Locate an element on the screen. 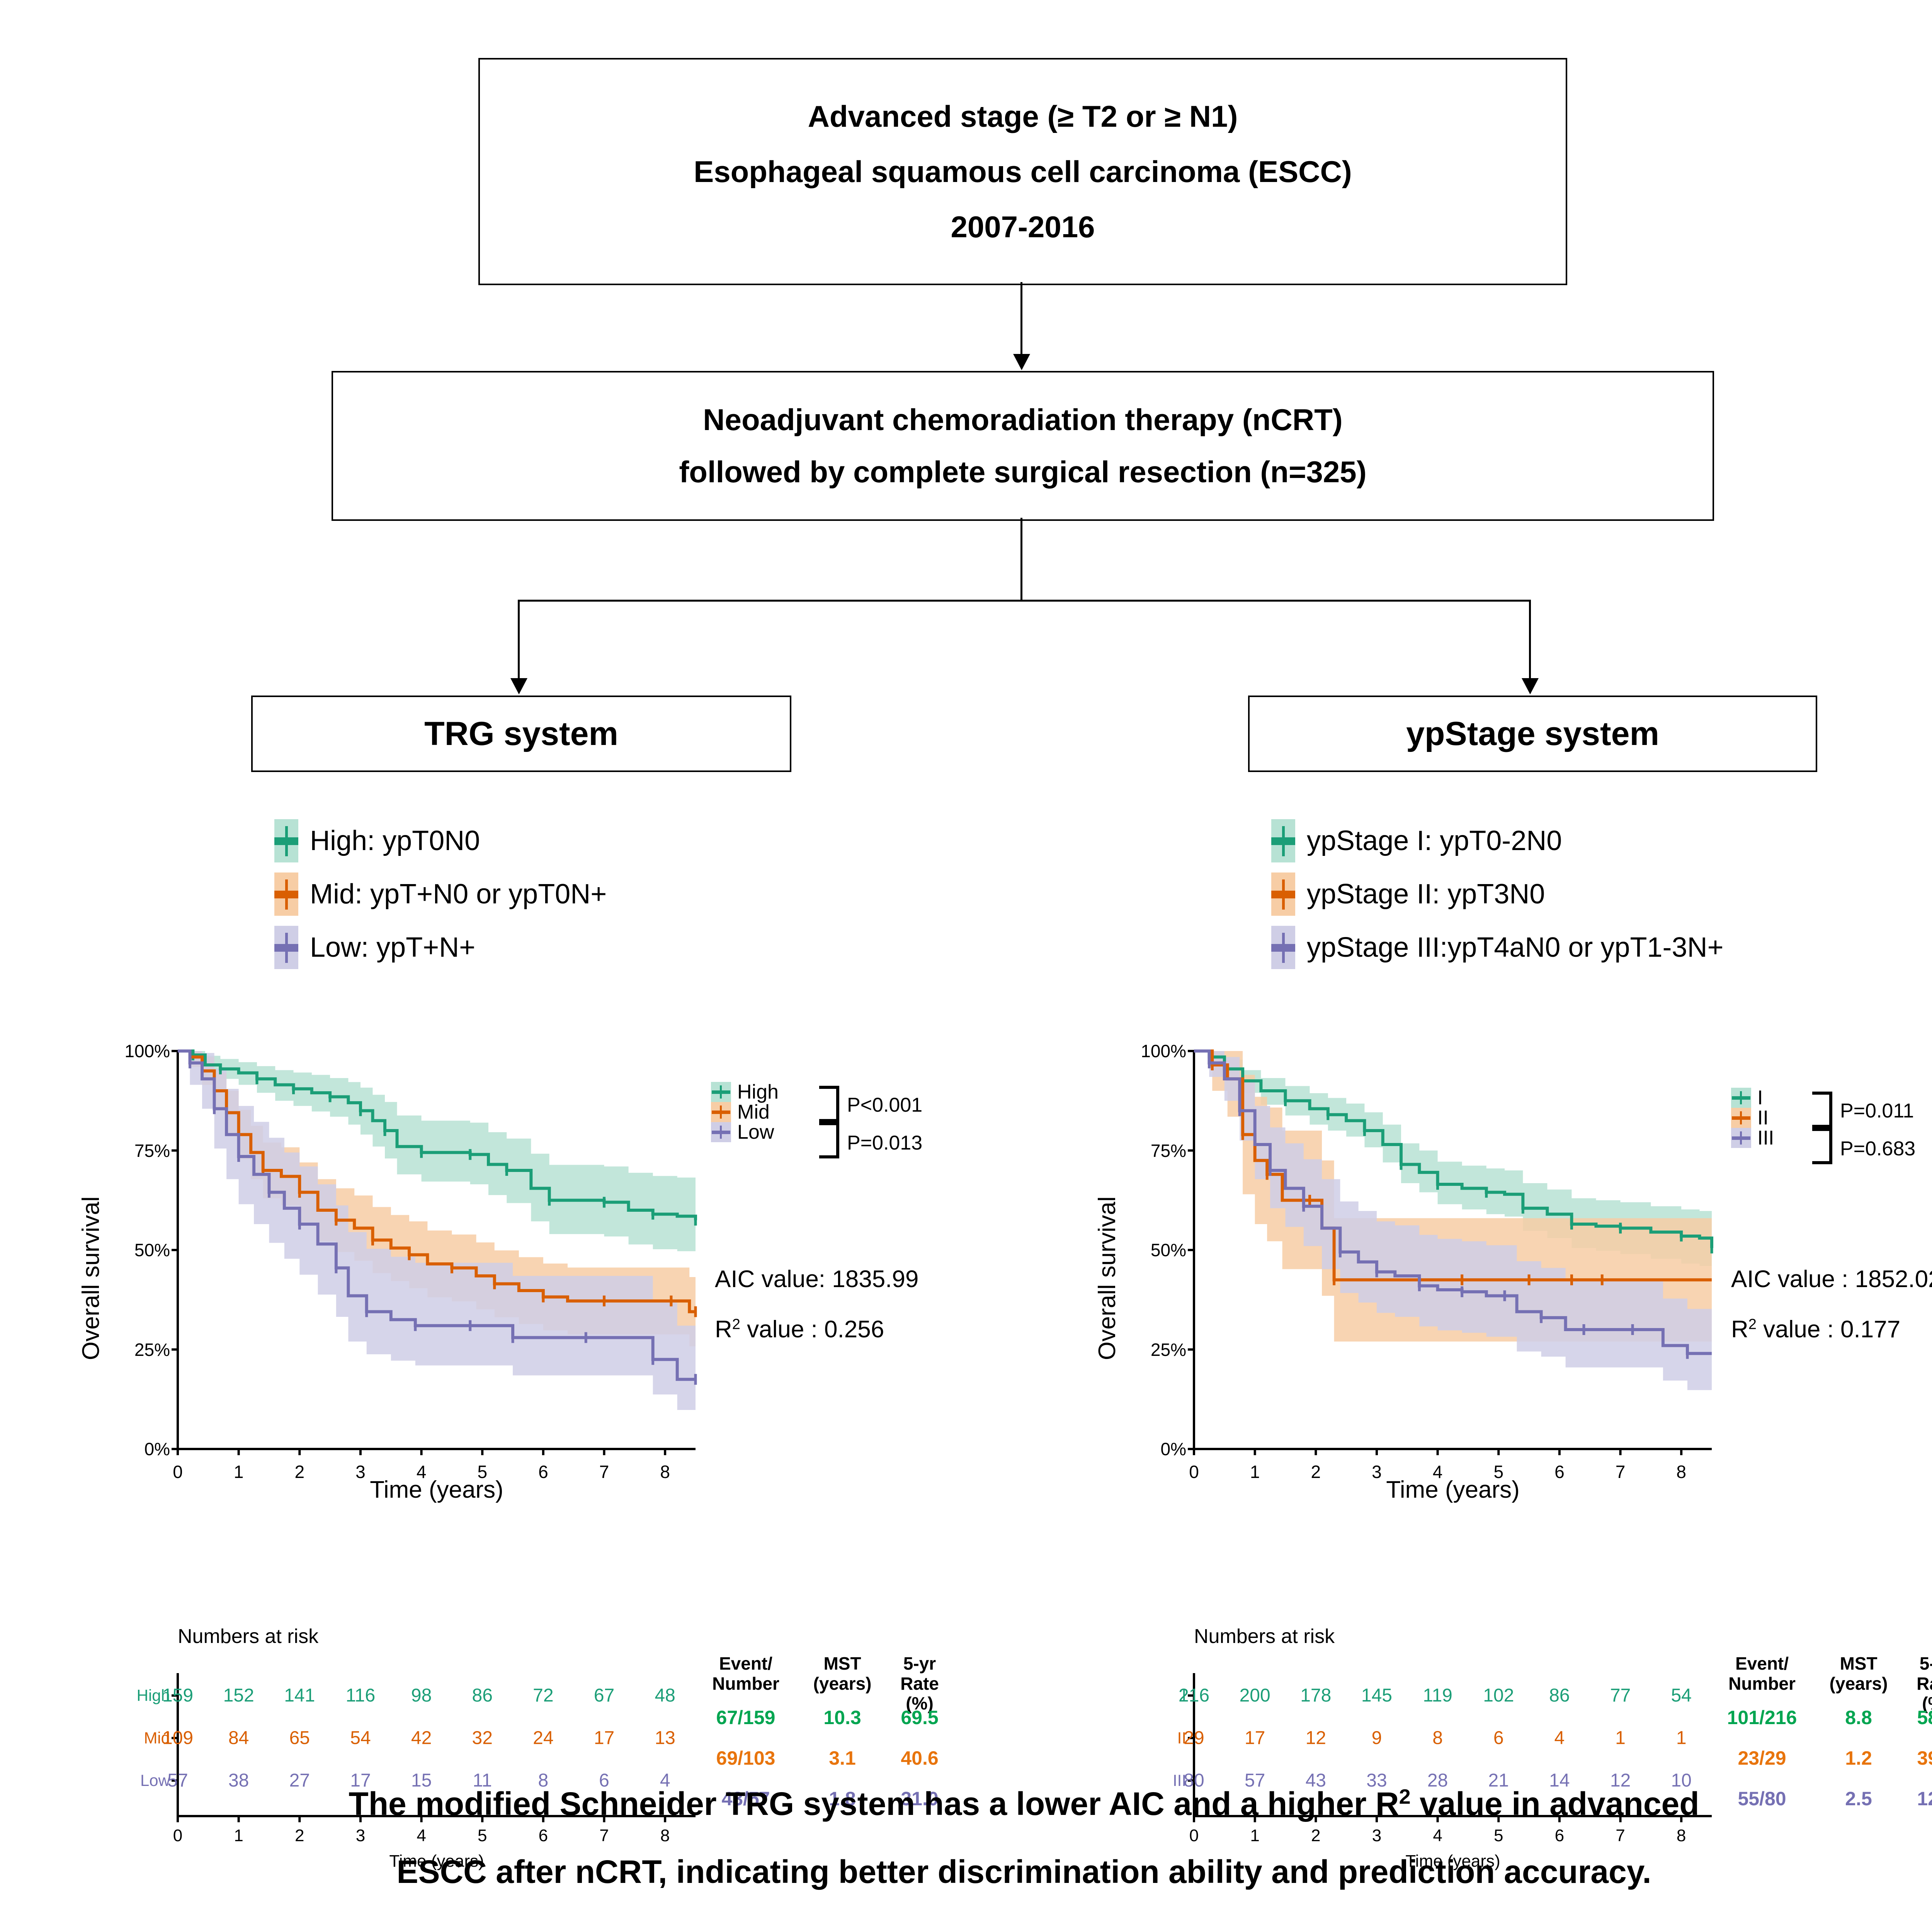  risk-x-tick-label: 7 is located at coordinates (604, 1836).